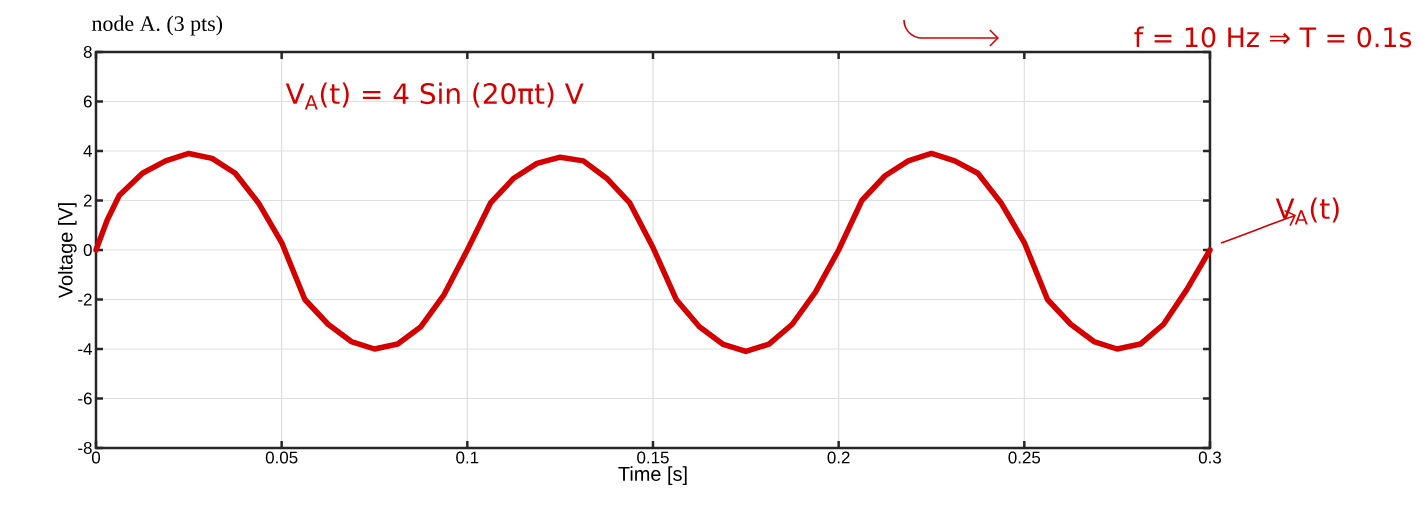 Image resolution: width=1421 pixels, height=521 pixels. What do you see at coordinates (87, 200) in the screenshot?
I see `y-tick-label: 2` at bounding box center [87, 200].